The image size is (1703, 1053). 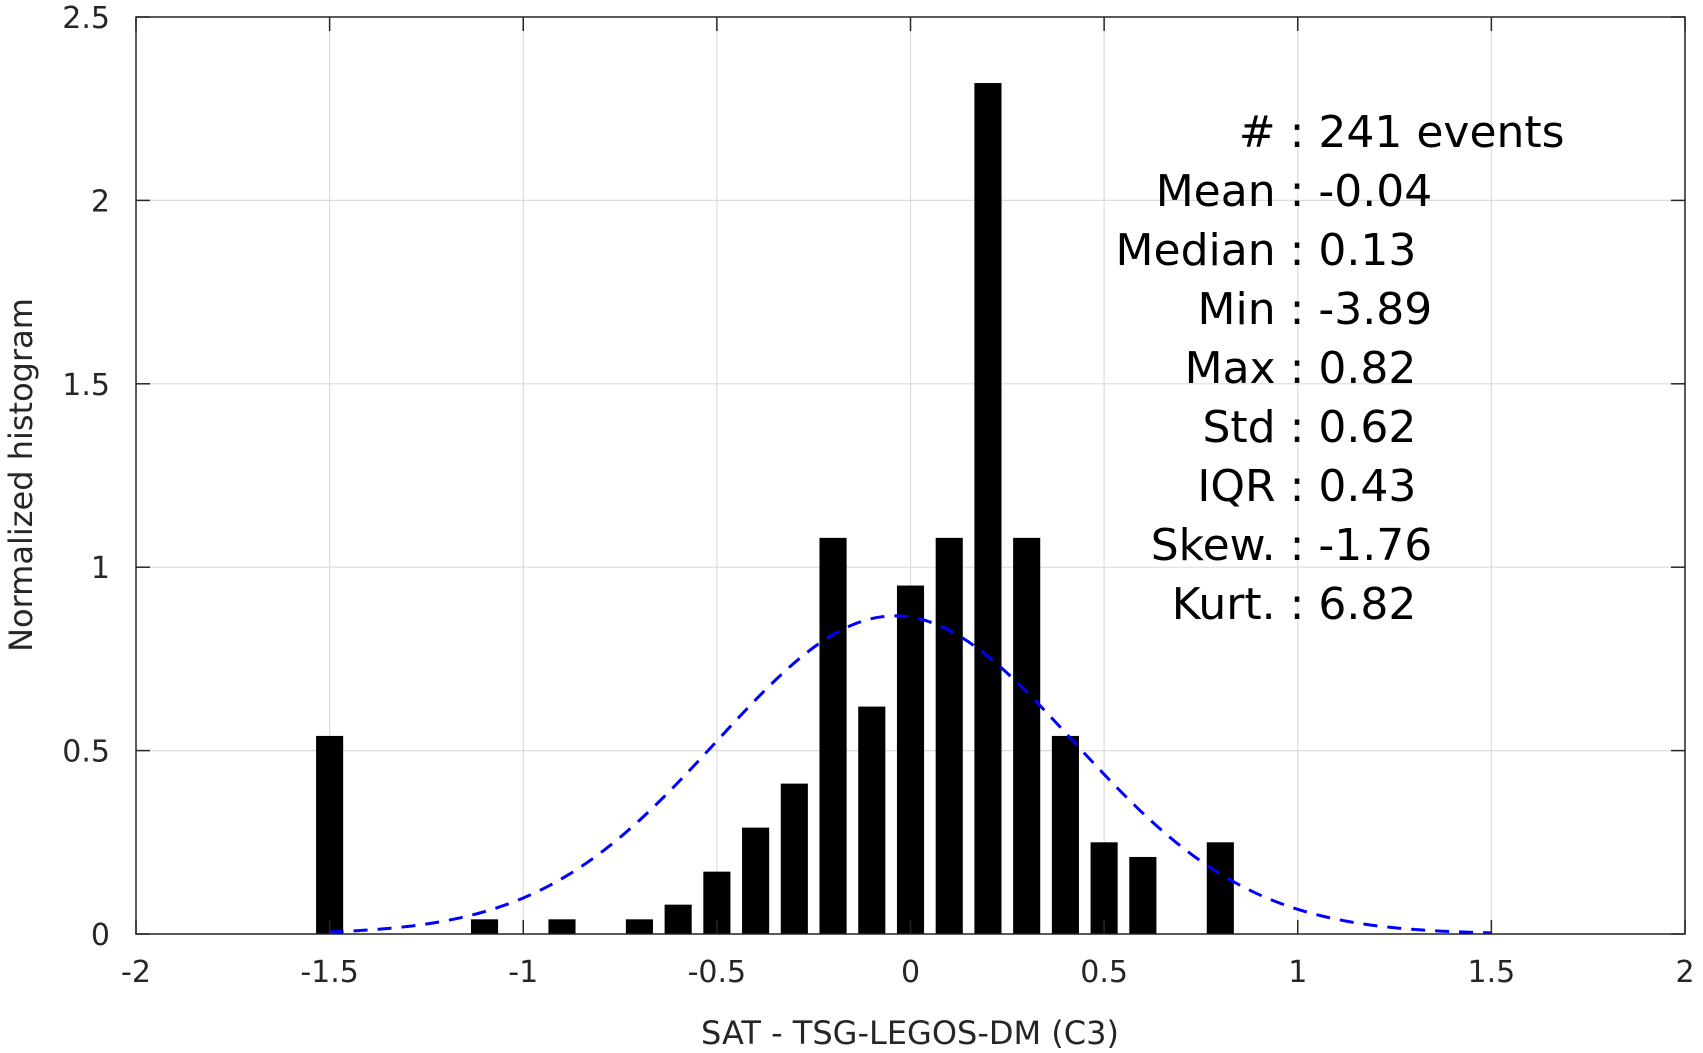 What do you see at coordinates (1104, 972) in the screenshot?
I see `x-tick-label: 0.5` at bounding box center [1104, 972].